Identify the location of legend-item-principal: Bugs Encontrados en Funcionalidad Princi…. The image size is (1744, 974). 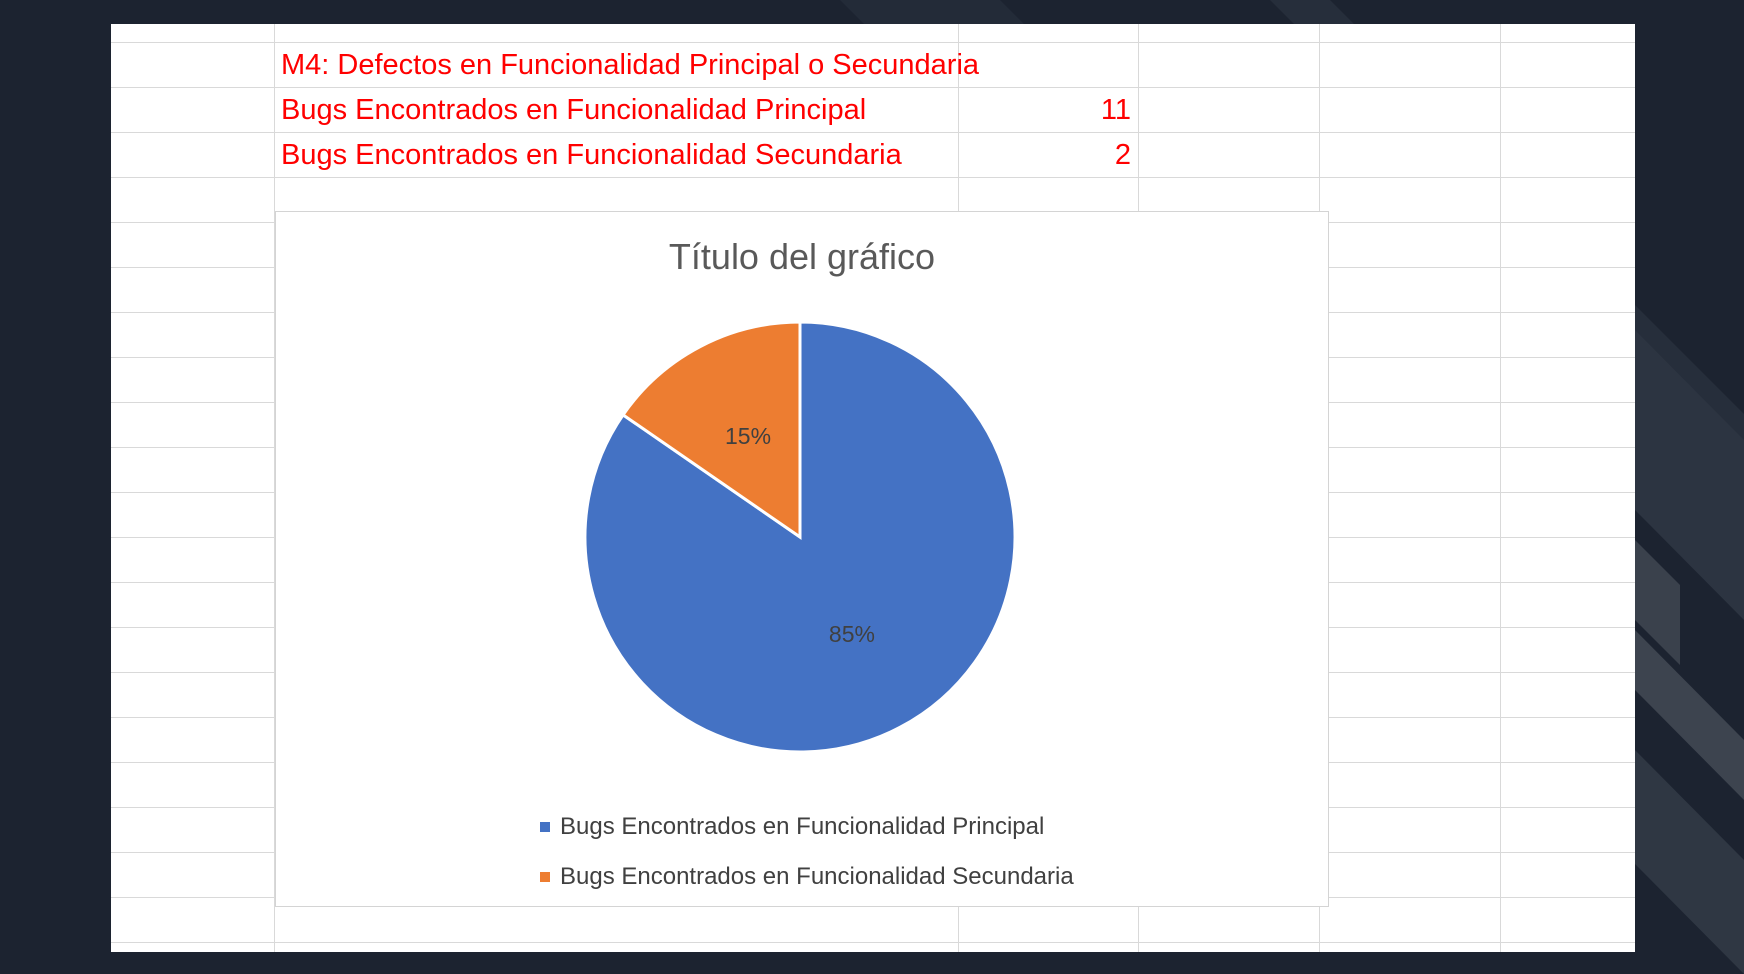
(807, 827).